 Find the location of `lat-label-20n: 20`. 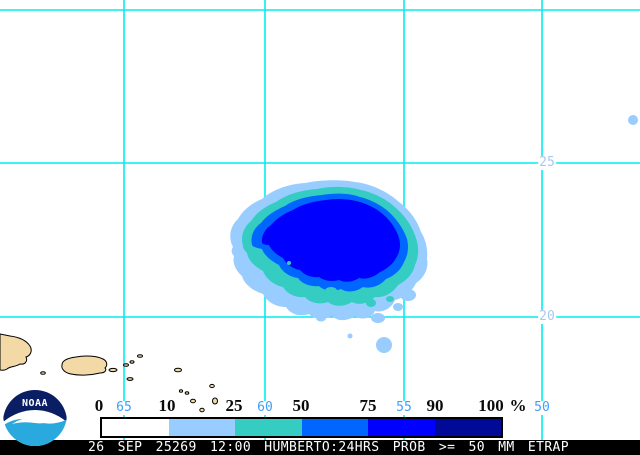

lat-label-20n: 20 is located at coordinates (547, 316).